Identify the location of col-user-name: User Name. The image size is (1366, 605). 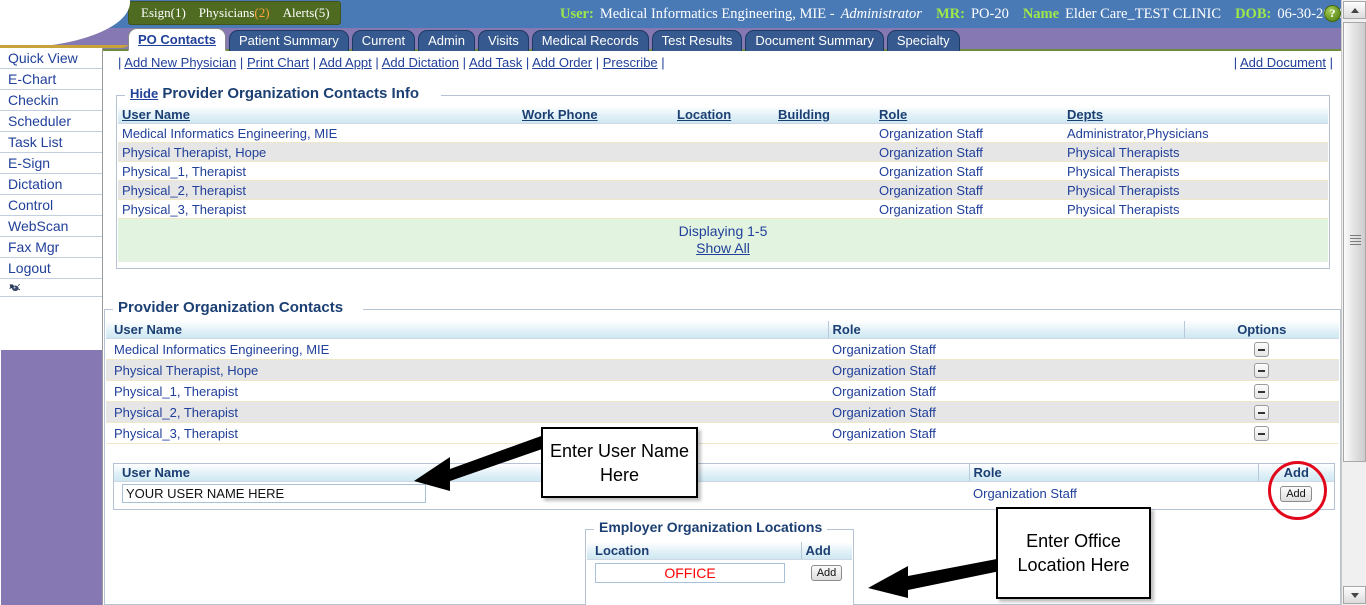
(318, 115).